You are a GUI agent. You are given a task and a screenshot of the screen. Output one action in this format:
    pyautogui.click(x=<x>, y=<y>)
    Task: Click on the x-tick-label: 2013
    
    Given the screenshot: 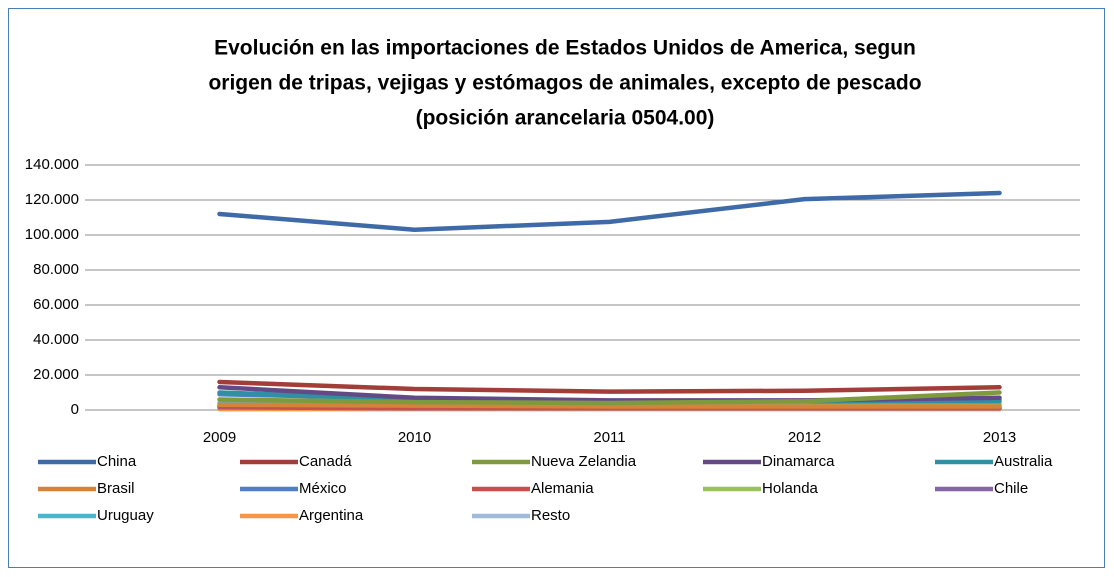 What is the action you would take?
    pyautogui.click(x=999, y=437)
    